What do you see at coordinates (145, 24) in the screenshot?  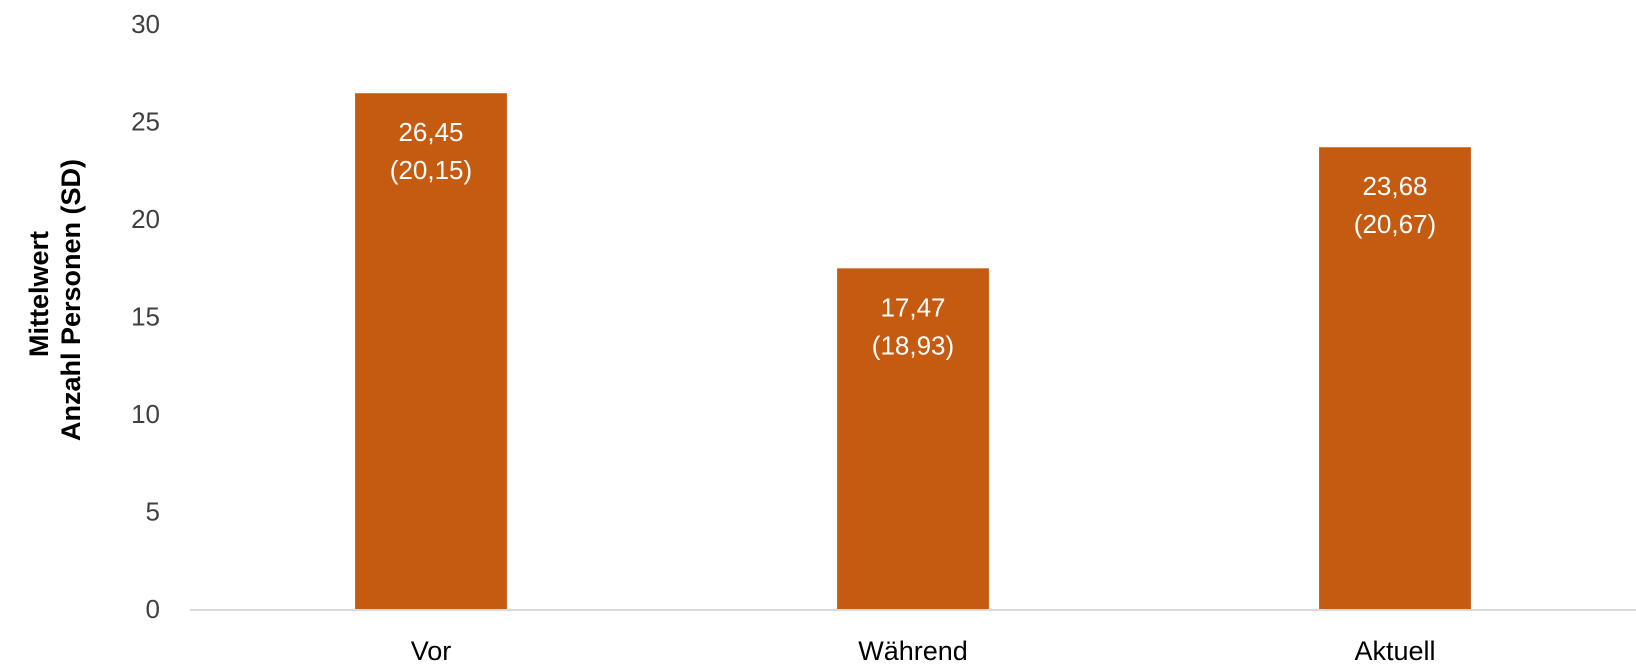 I see `y-tick-label: 30` at bounding box center [145, 24].